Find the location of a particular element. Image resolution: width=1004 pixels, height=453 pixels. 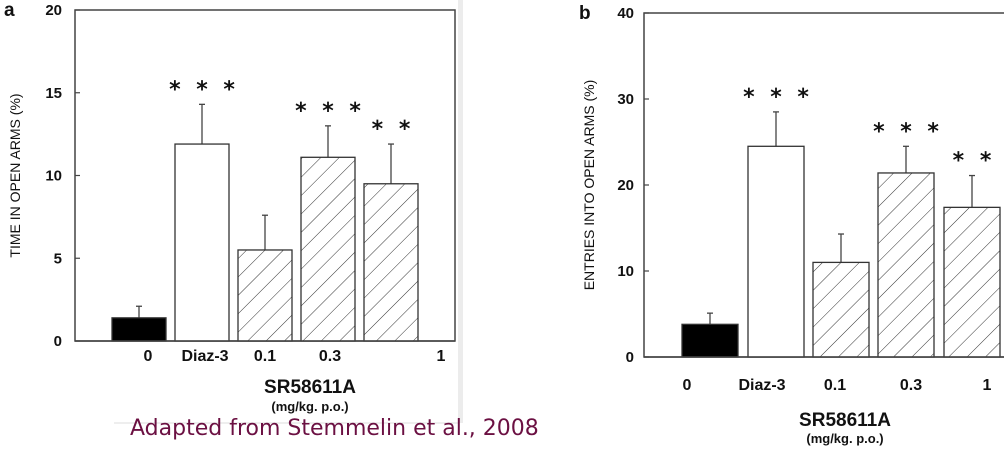

source-caption: Adapted from Stemmelin et al., 2008 is located at coordinates (334, 428).